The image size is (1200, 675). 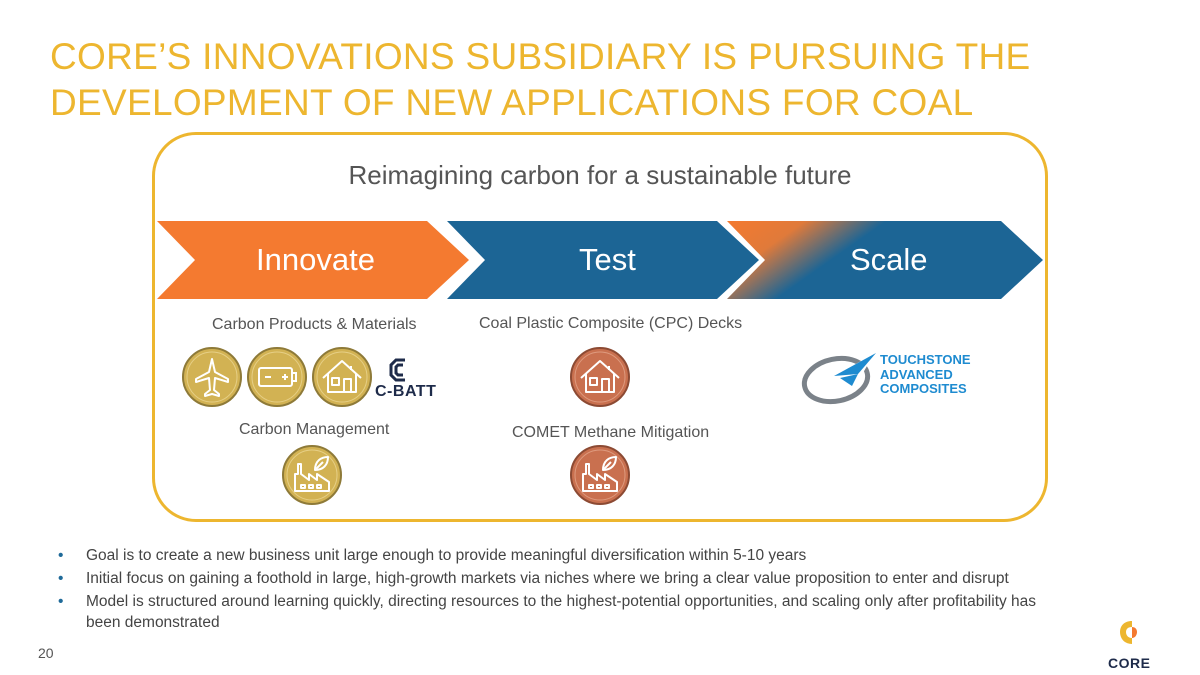 What do you see at coordinates (406, 391) in the screenshot?
I see `c-batt-text: C-BATT` at bounding box center [406, 391].